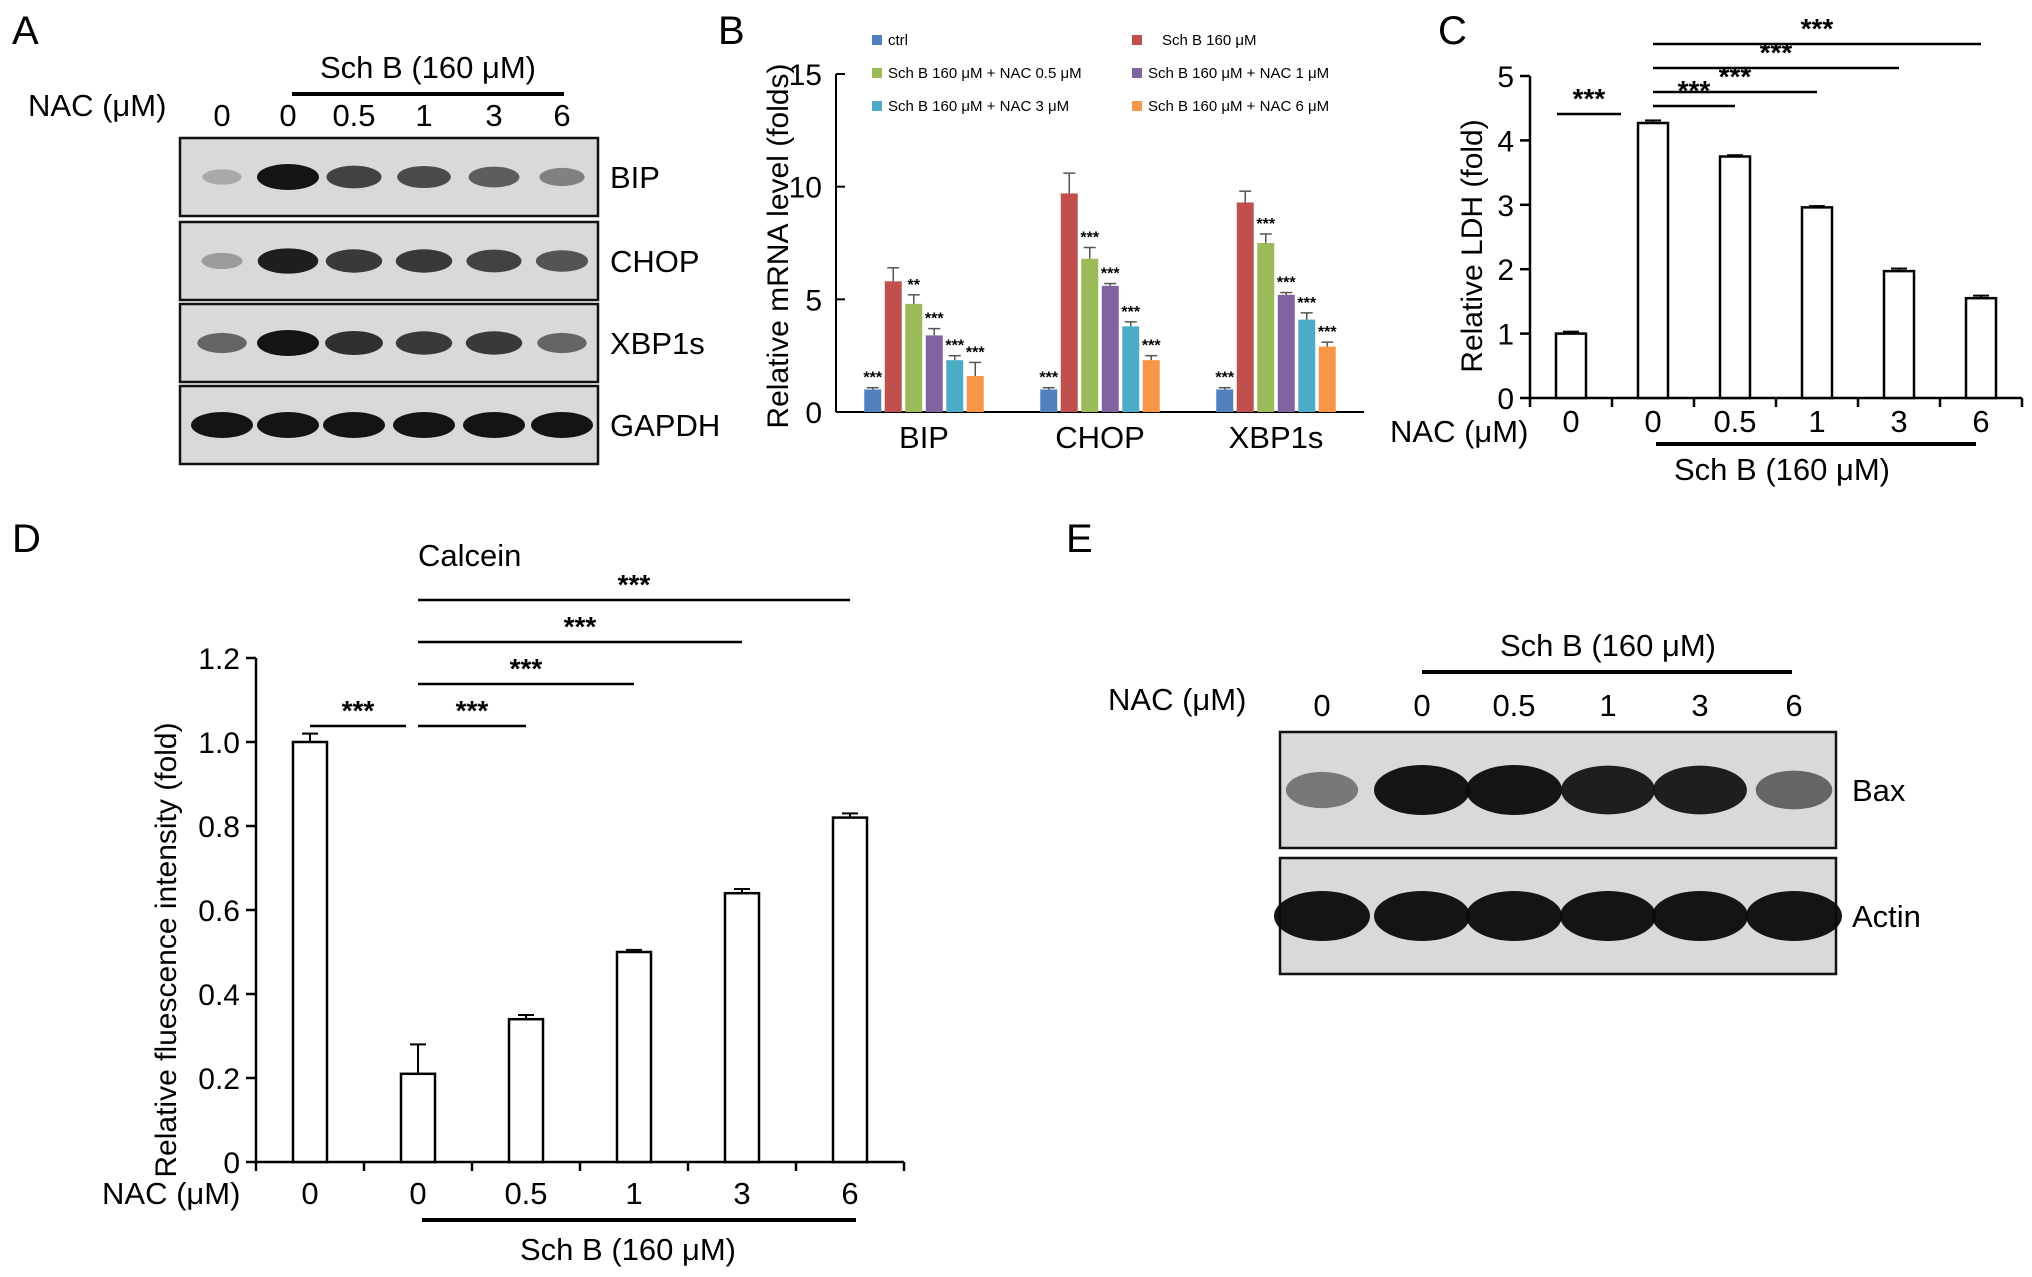  What do you see at coordinates (1513, 705) in the screenshot?
I see `panel-e-dose-label: 0.5` at bounding box center [1513, 705].